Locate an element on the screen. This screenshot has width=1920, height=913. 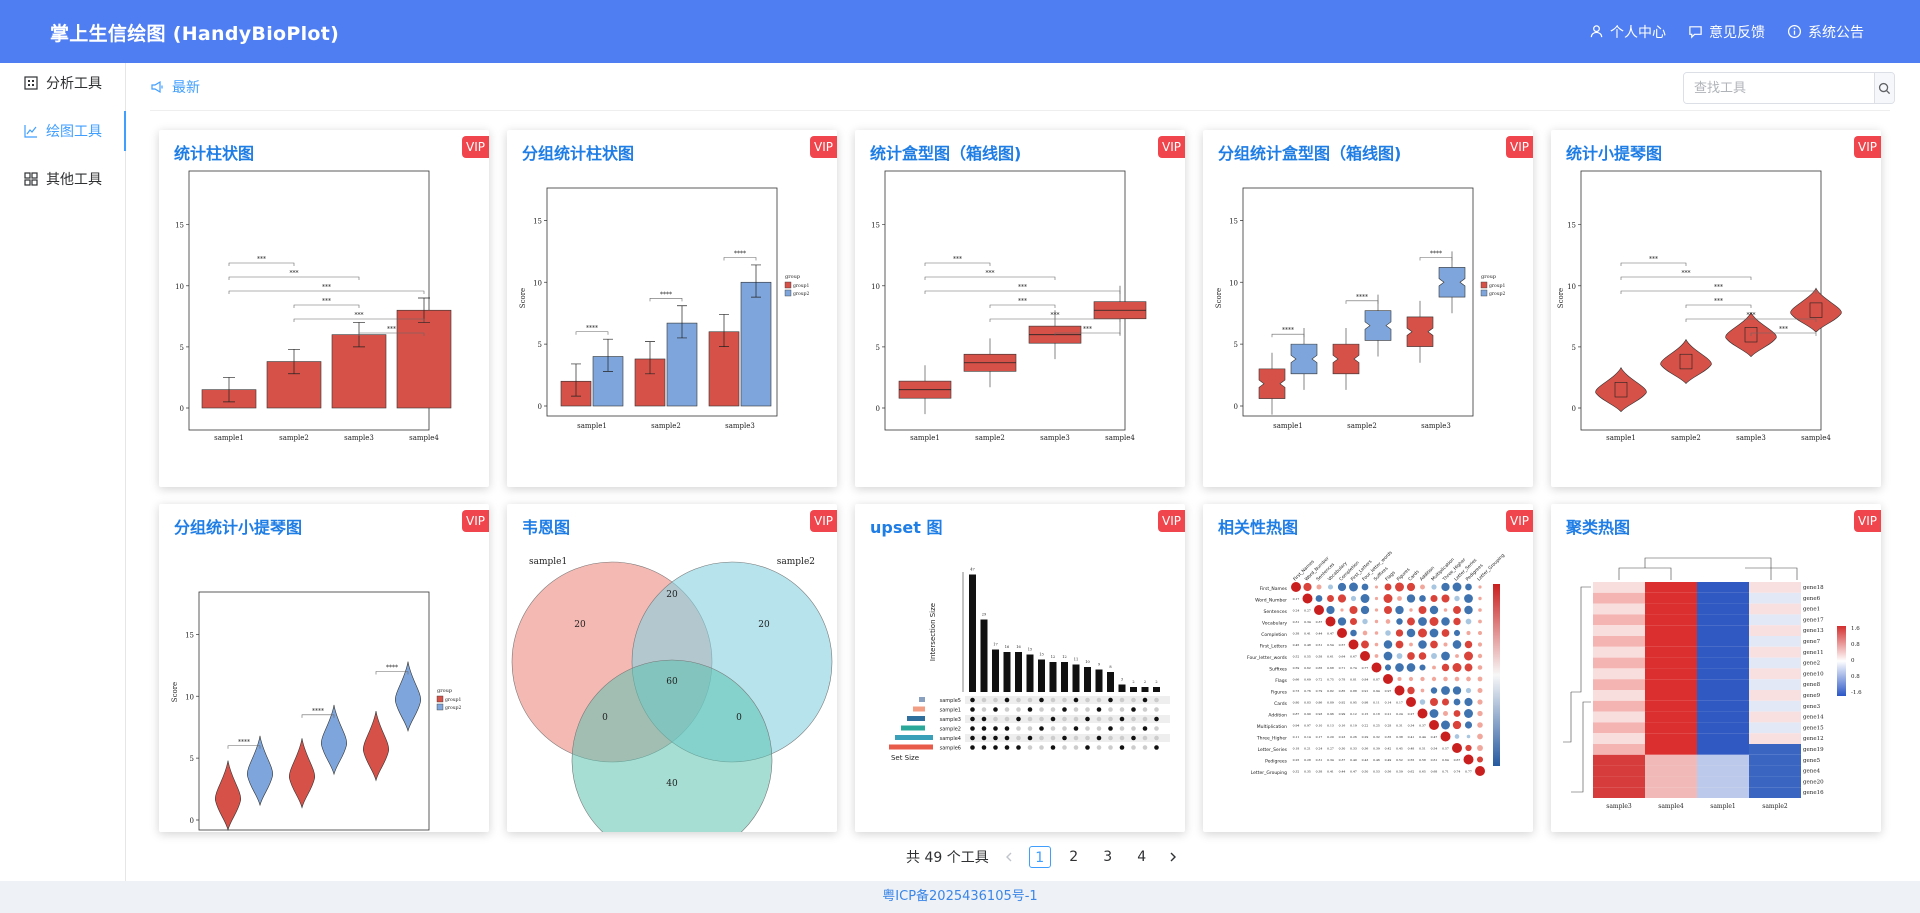
sidebar-item-other: 其他工具 is located at coordinates (63, 179).